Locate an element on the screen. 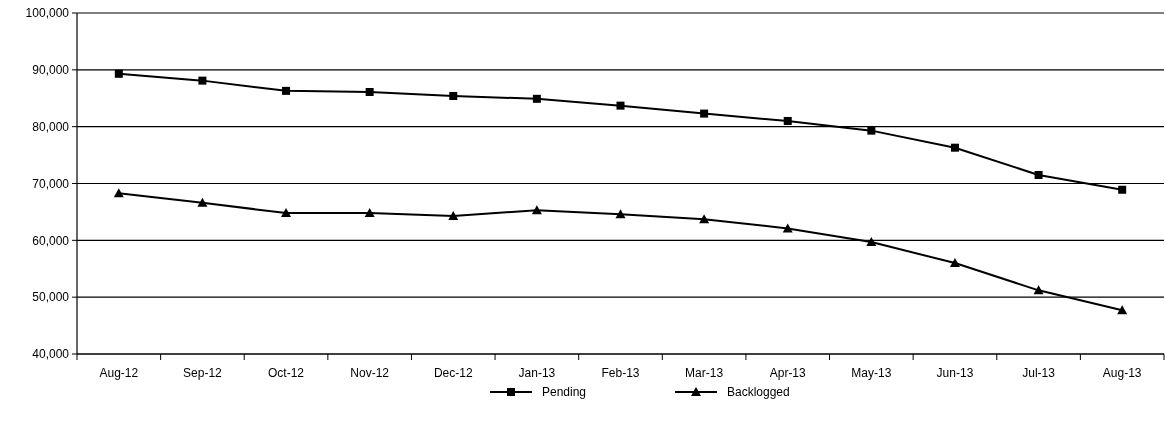  x-tick-label: Aug-12 is located at coordinates (119, 373).